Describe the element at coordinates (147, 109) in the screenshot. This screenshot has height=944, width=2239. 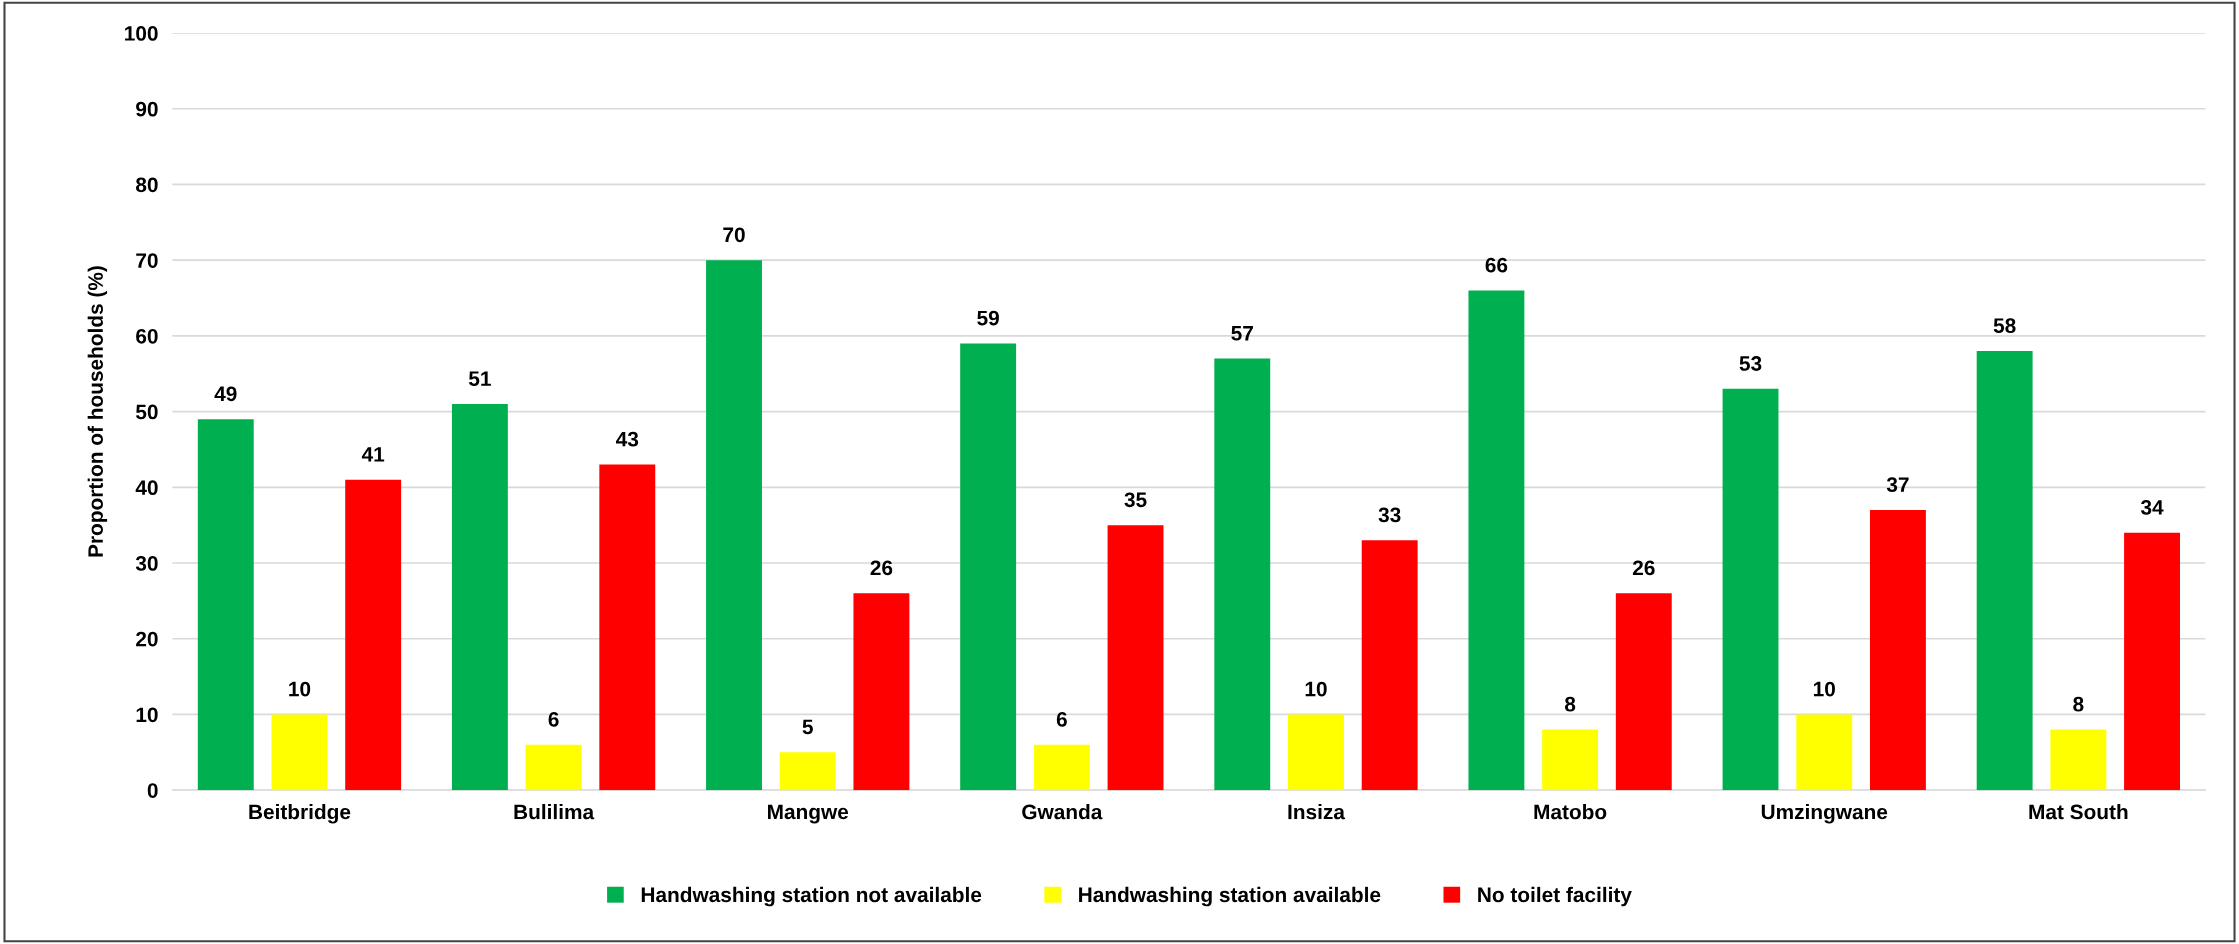
I see `y-tick-label: 90` at that location.